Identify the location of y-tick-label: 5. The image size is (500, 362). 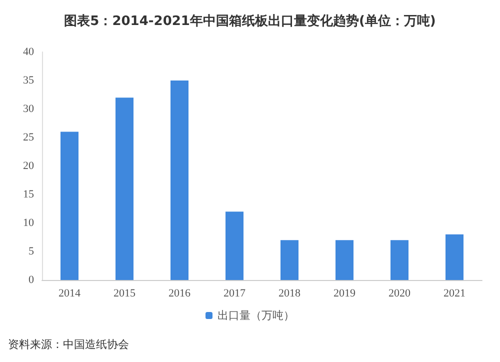
(31, 252).